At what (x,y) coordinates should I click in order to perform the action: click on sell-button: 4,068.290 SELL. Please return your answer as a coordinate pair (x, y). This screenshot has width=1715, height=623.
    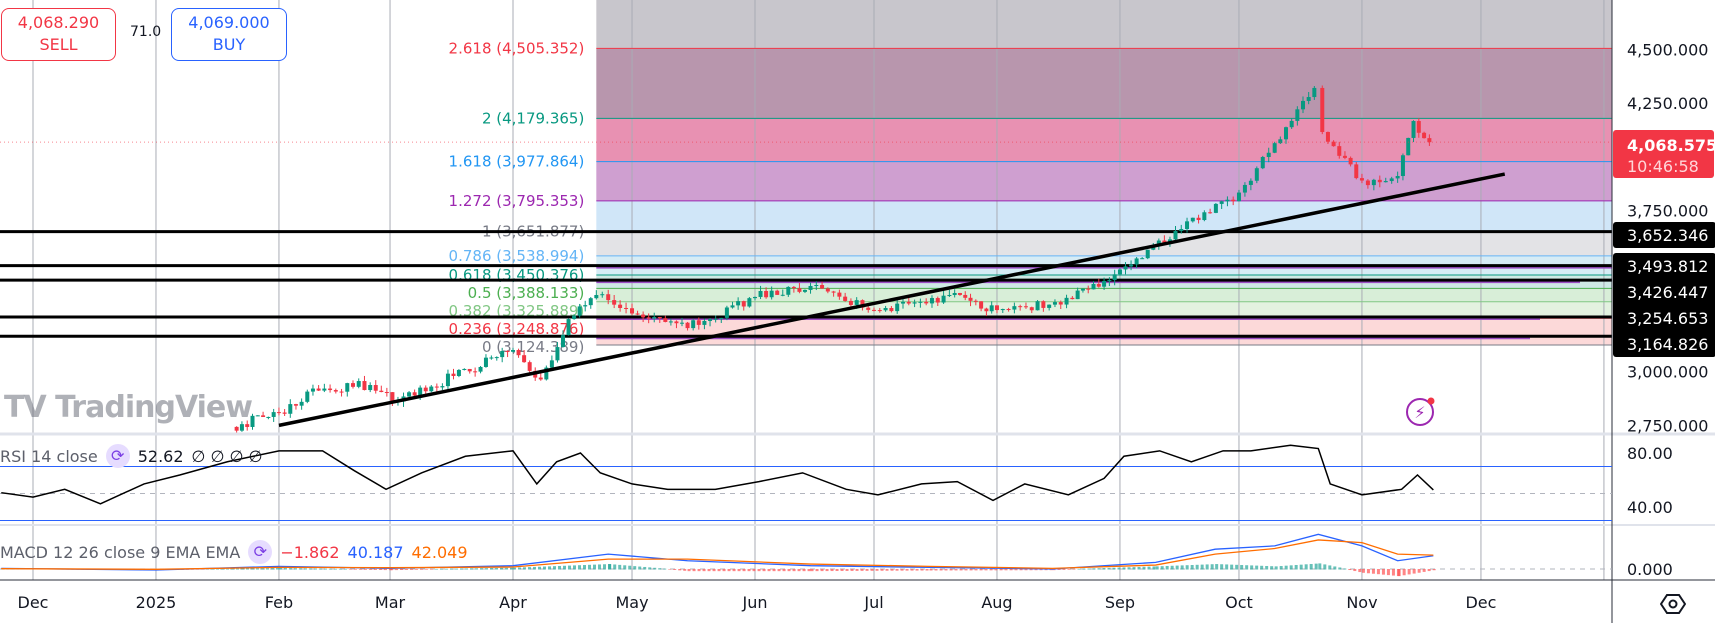
    Looking at the image, I should click on (58, 34).